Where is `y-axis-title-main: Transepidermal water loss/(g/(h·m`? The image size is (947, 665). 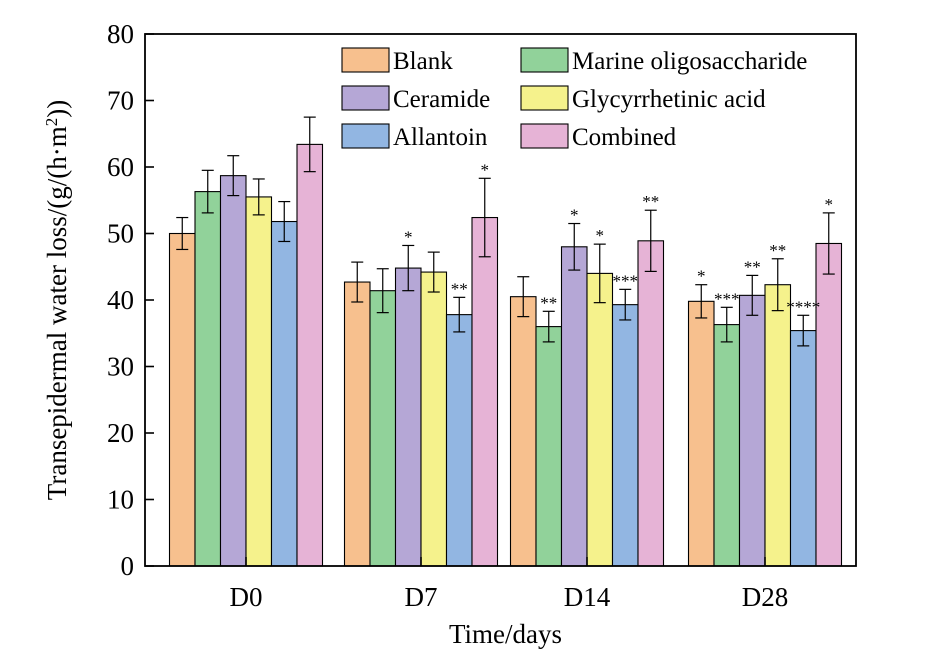
y-axis-title-main: Transepidermal water loss/(g/(h·m is located at coordinates (57, 313).